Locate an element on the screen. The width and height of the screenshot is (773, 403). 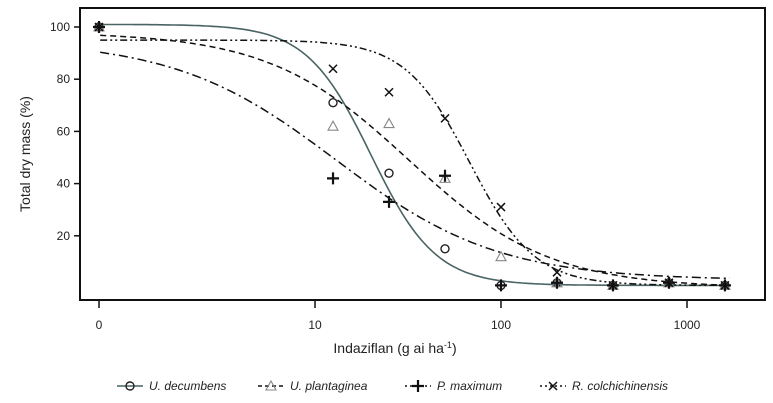
y-tick-label: 80 is located at coordinates (64, 79).